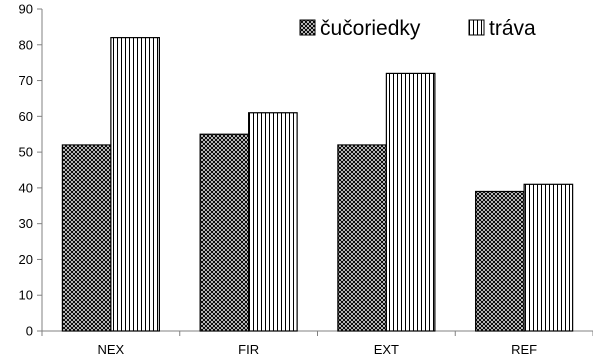  What do you see at coordinates (370, 28) in the screenshot?
I see `legend-label-1: čučoriedky` at bounding box center [370, 28].